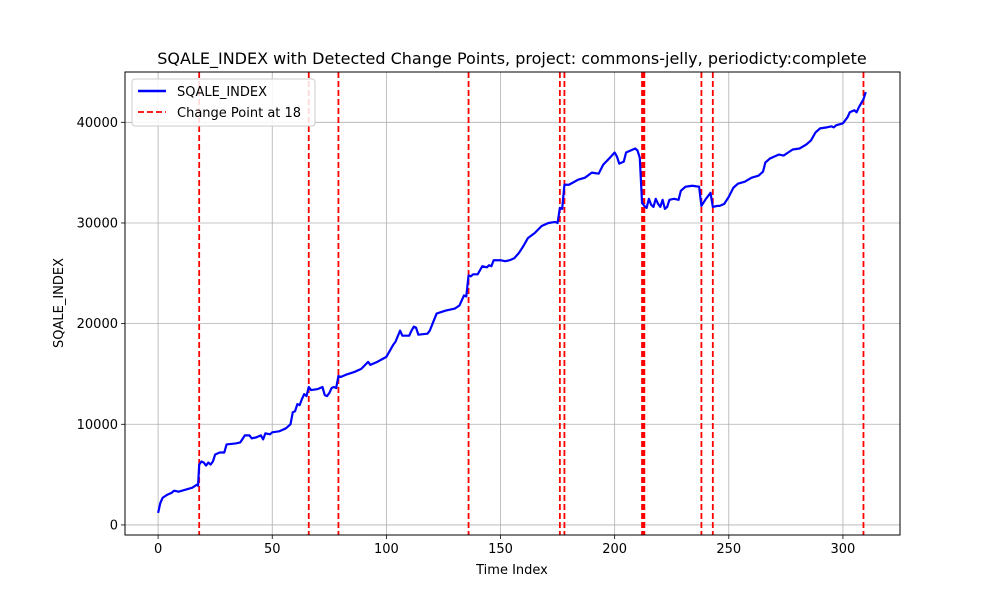  What do you see at coordinates (97, 425) in the screenshot?
I see `y-tick-label: 10000` at bounding box center [97, 425].